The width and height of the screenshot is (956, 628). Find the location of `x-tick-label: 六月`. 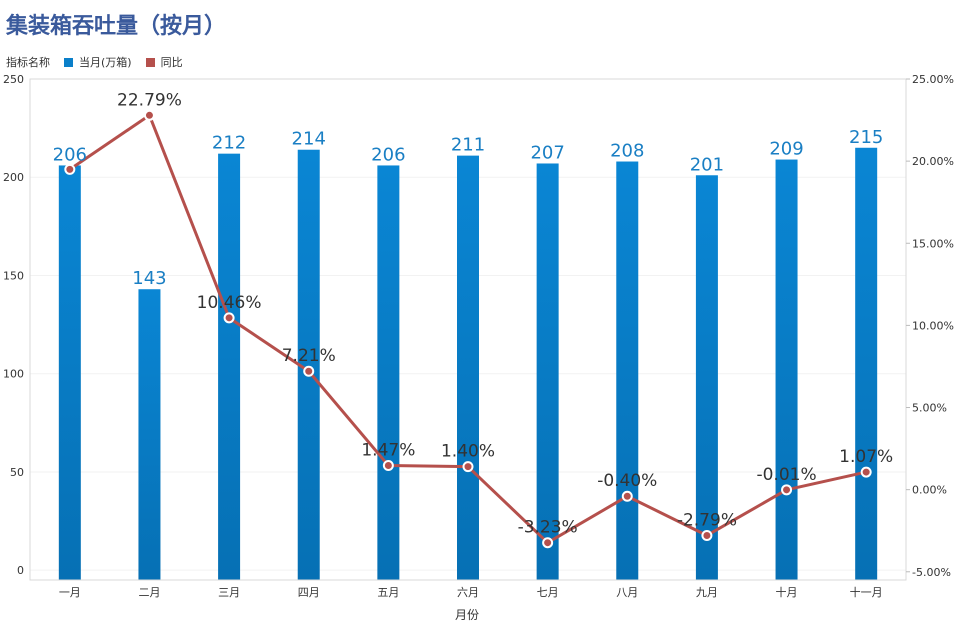

x-tick-label: 六月 is located at coordinates (468, 592).